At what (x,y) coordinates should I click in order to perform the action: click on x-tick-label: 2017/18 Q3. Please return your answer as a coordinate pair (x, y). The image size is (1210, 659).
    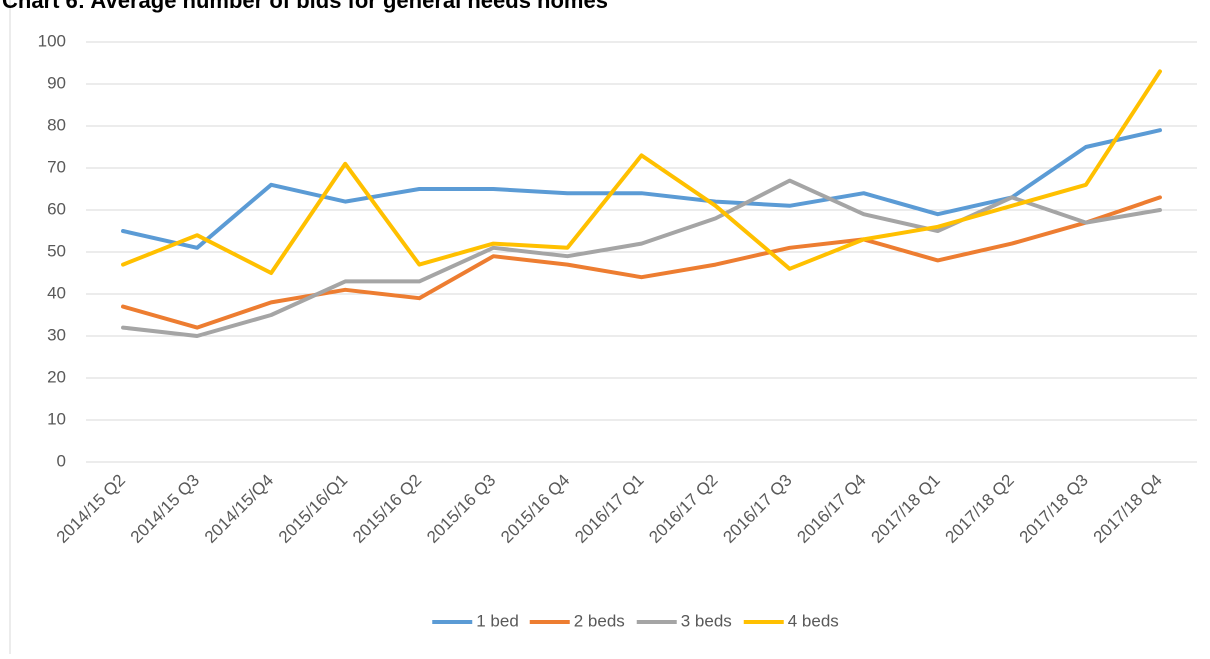
    Looking at the image, I should click on (1054, 509).